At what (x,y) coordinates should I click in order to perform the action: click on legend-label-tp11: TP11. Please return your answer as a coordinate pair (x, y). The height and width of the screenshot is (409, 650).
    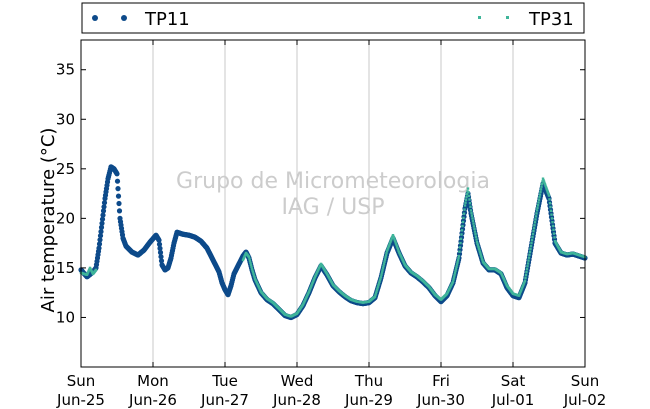
    Looking at the image, I should click on (167, 19).